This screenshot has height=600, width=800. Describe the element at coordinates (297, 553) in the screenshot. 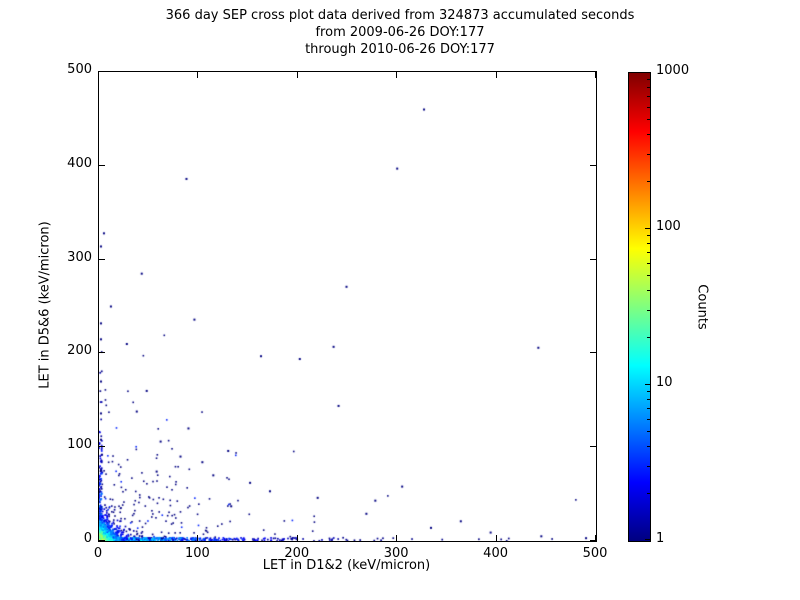

I see `x-tick-label: 200` at that location.